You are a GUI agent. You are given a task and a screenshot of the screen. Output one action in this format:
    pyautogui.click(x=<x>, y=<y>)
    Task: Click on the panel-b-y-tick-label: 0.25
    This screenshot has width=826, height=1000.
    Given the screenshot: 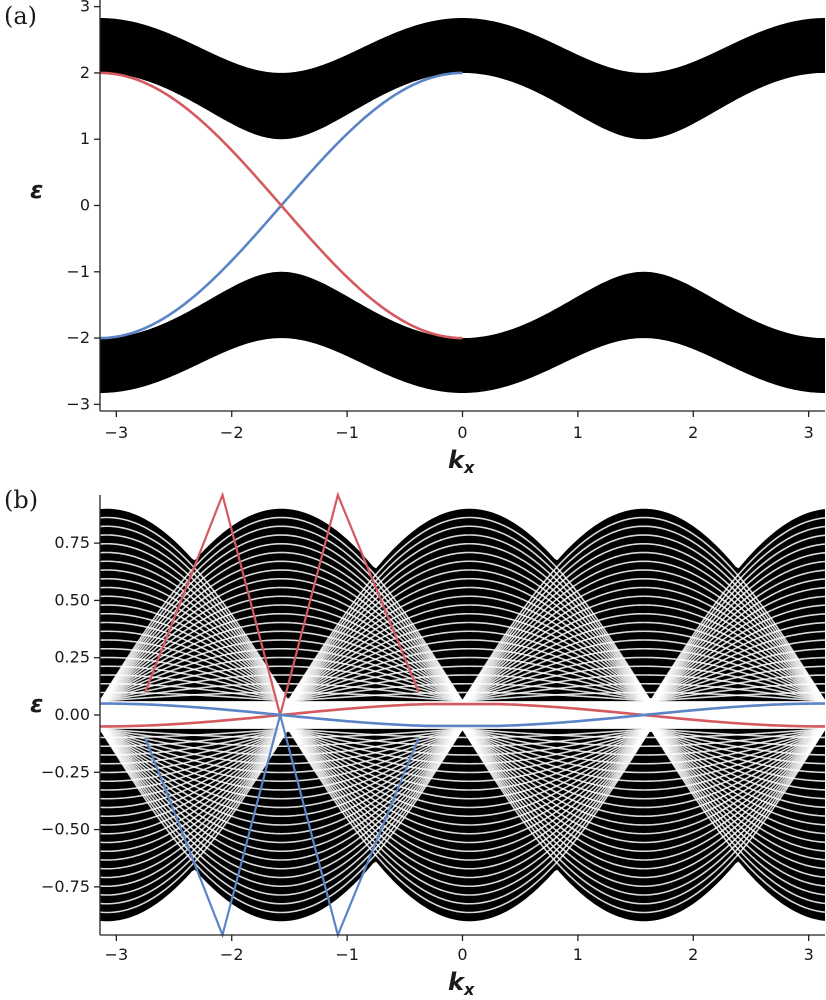 What is the action you would take?
    pyautogui.click(x=72, y=657)
    